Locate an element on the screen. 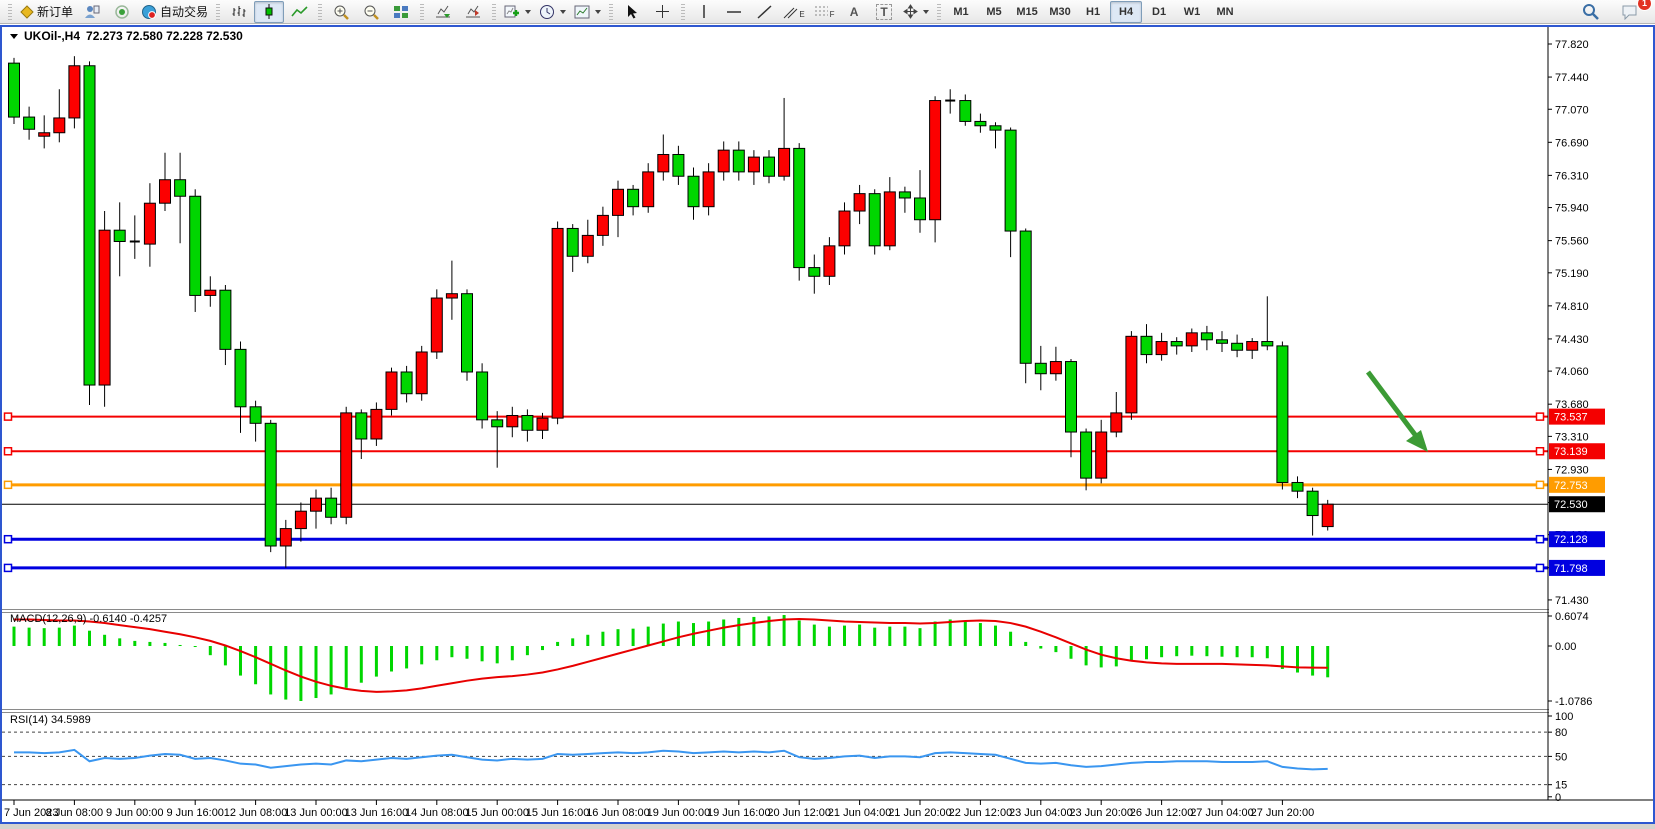 This screenshot has width=1655, height=829. indicators-dropdown-arrow is located at coordinates (528, 11).